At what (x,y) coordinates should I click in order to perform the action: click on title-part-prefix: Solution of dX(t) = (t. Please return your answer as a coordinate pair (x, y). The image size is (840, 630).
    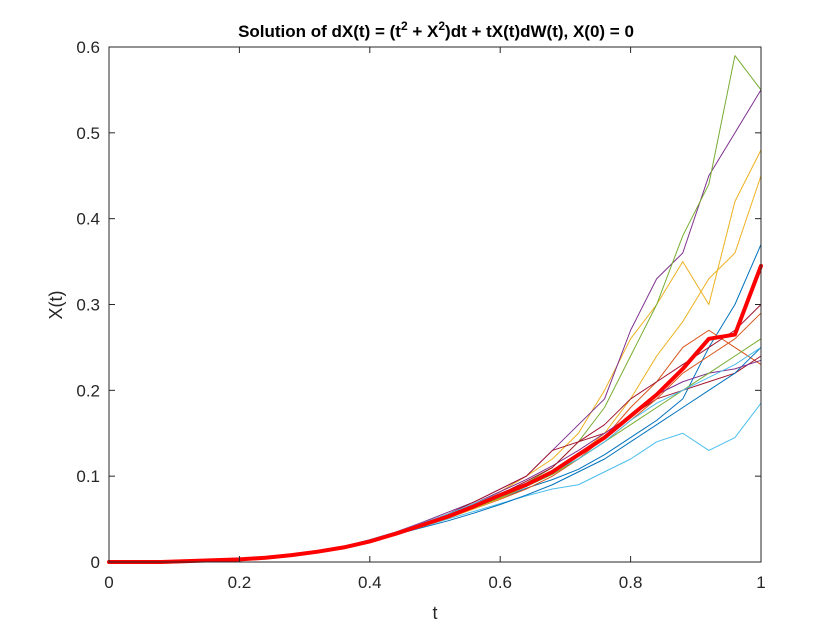
    Looking at the image, I should click on (319, 31).